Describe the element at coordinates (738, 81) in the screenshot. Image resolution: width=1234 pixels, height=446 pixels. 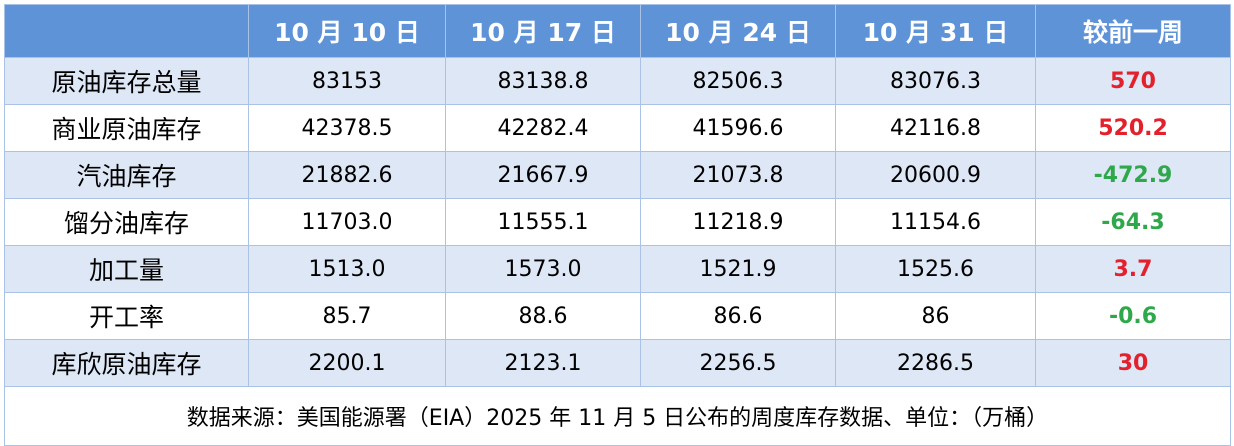
I see `value-cell: 82506.3` at that location.